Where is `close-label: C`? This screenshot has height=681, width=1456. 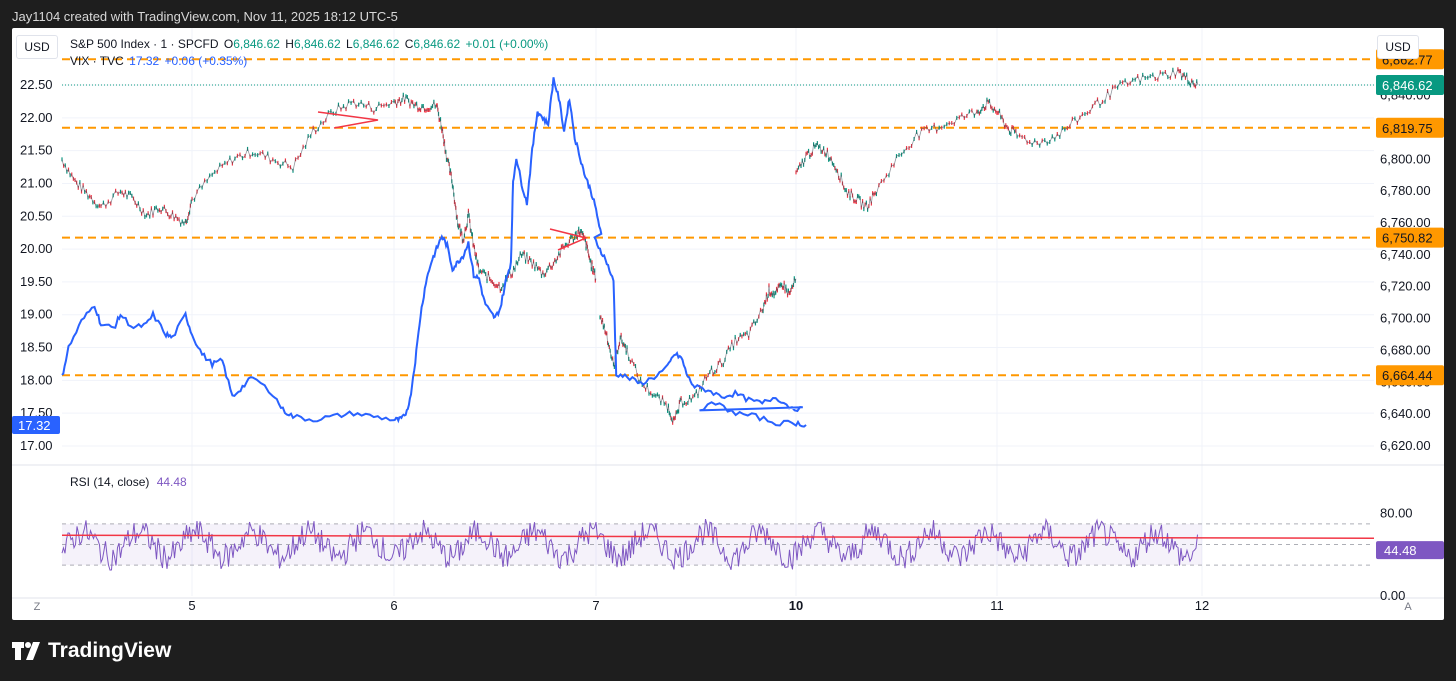 close-label: C is located at coordinates (409, 44).